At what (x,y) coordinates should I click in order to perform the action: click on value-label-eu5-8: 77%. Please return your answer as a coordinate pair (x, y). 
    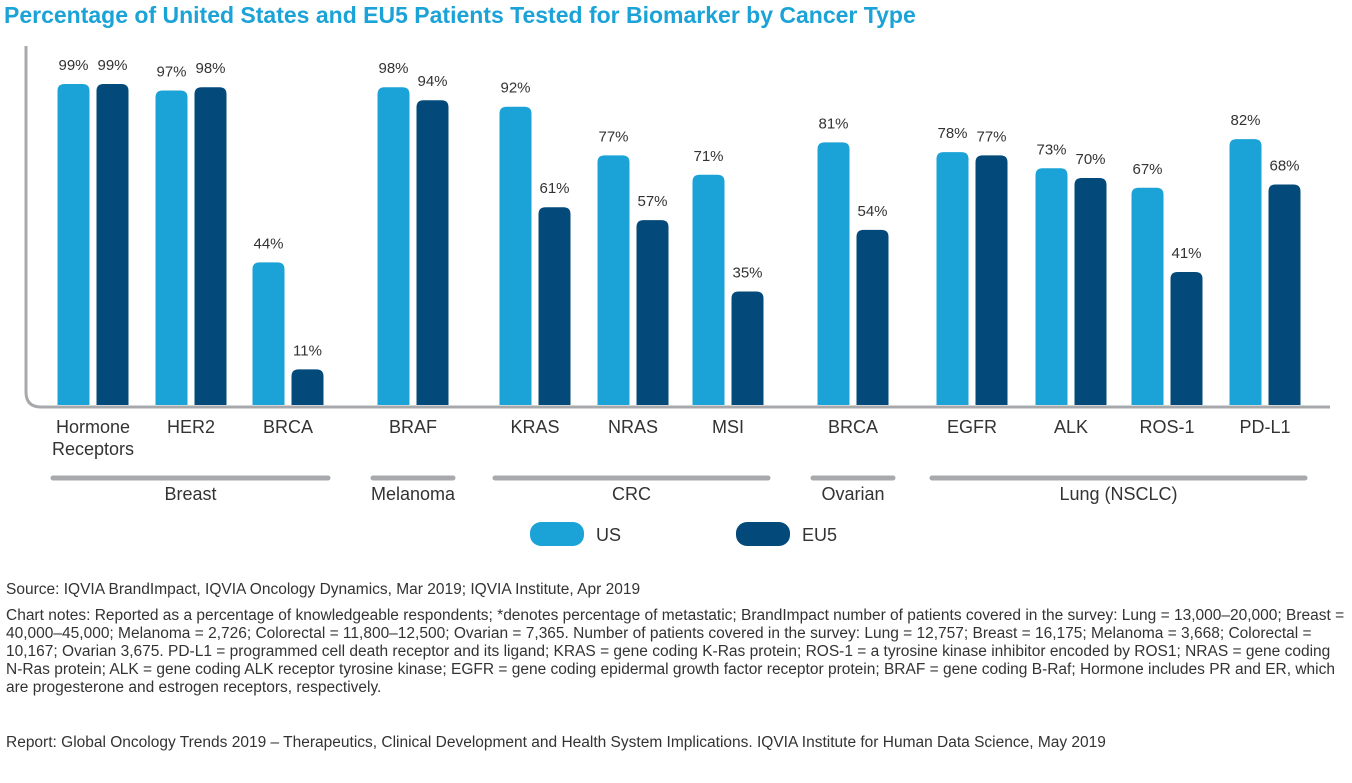
    Looking at the image, I should click on (991, 136).